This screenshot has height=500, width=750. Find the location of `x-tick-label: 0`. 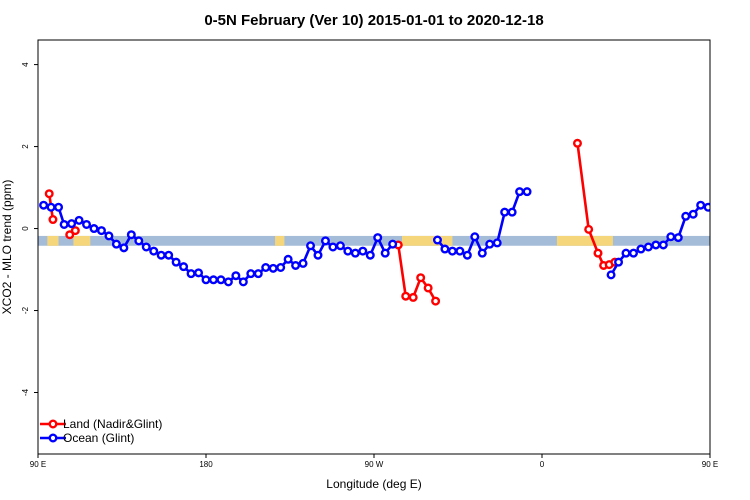

x-tick-label: 0 is located at coordinates (542, 464).